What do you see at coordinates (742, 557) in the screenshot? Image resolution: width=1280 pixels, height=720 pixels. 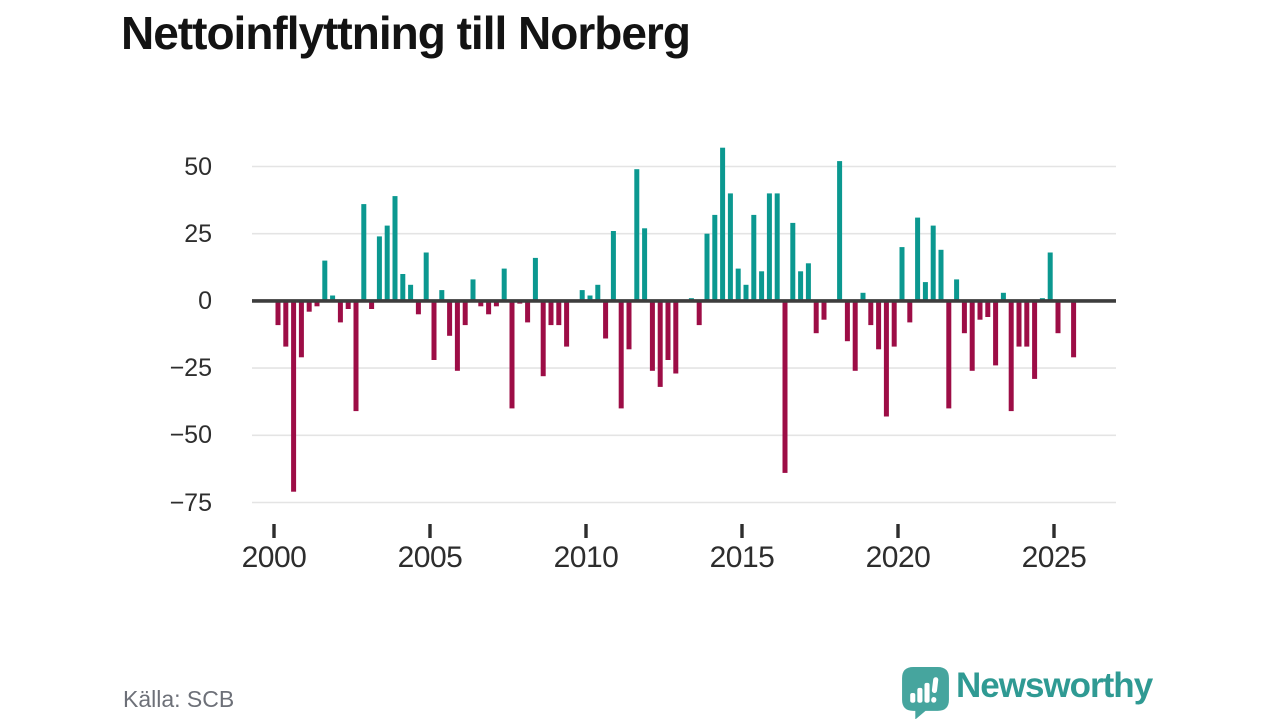 I see `x-axis-label: 2015` at bounding box center [742, 557].